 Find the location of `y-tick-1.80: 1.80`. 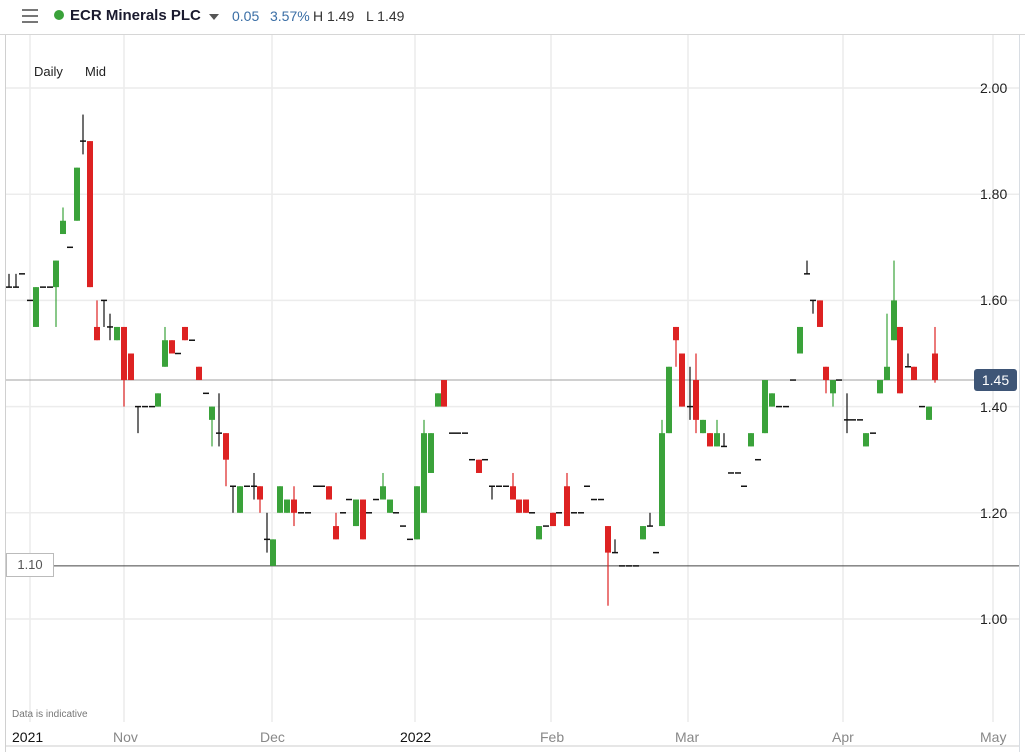

y-tick-1.80: 1.80 is located at coordinates (994, 194).